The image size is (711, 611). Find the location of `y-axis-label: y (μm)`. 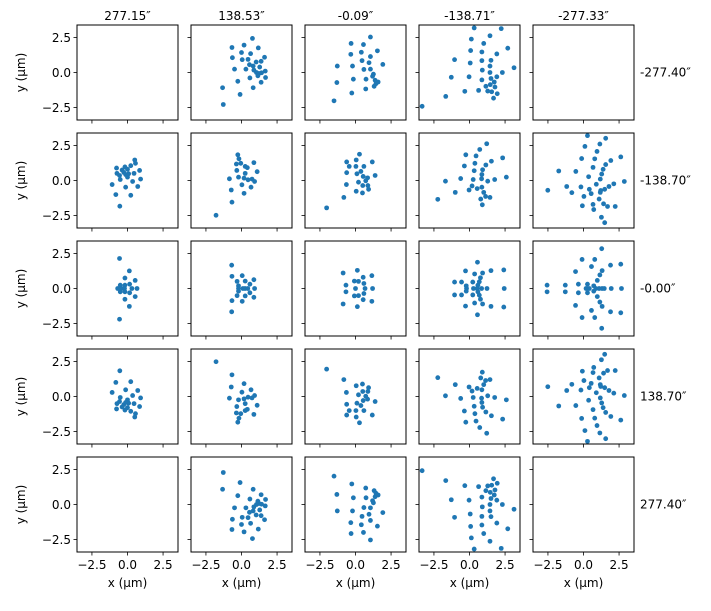

y-axis-label: y (μm) is located at coordinates (21, 505).